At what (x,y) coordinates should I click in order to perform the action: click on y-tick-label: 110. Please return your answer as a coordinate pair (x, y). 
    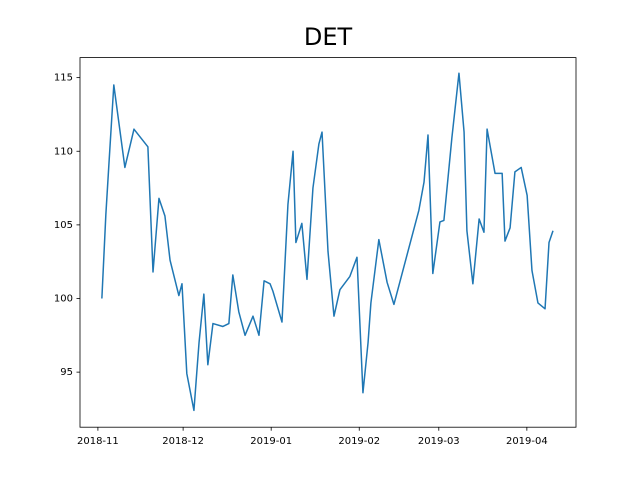
    Looking at the image, I should click on (63, 151).